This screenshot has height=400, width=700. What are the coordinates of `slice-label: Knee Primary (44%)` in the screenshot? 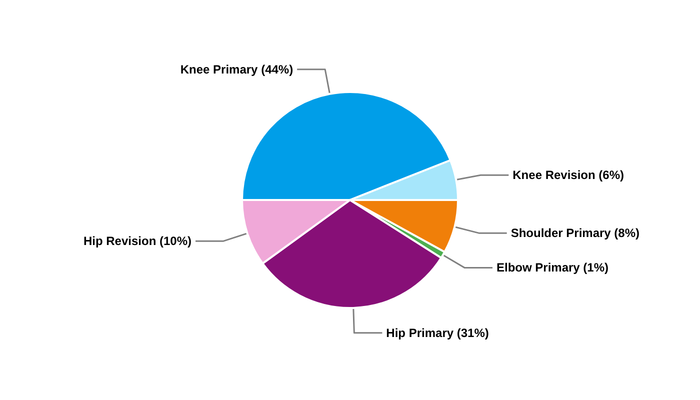 It's located at (237, 69).